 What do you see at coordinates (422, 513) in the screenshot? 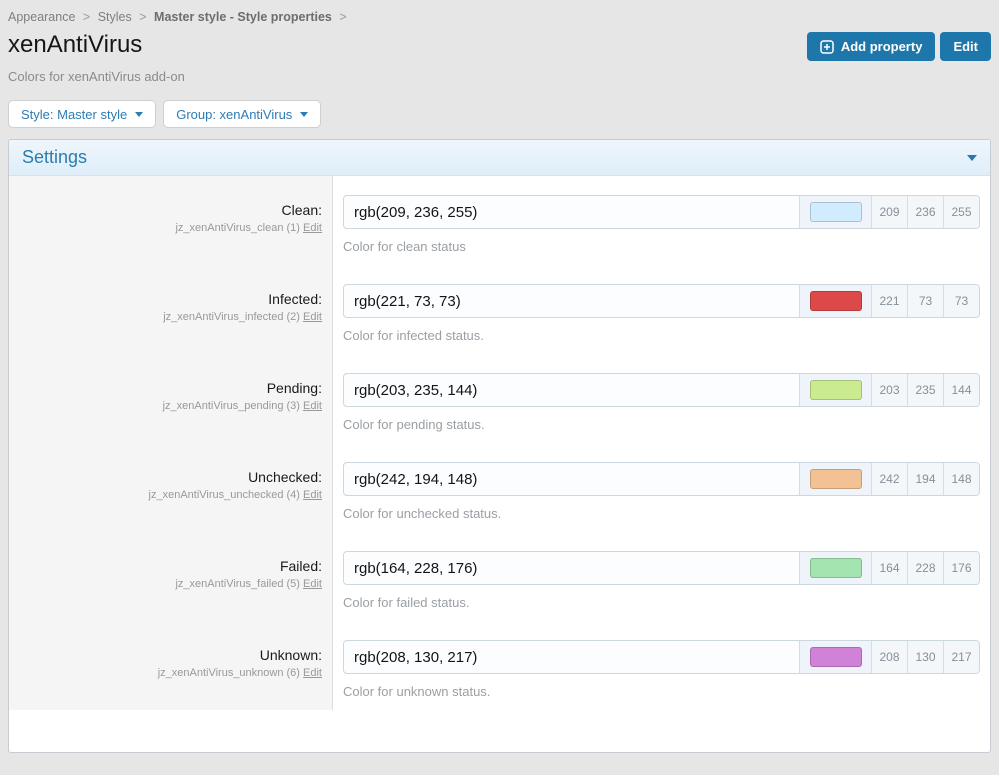
I see `property-description: Color for unchecked status.` at bounding box center [422, 513].